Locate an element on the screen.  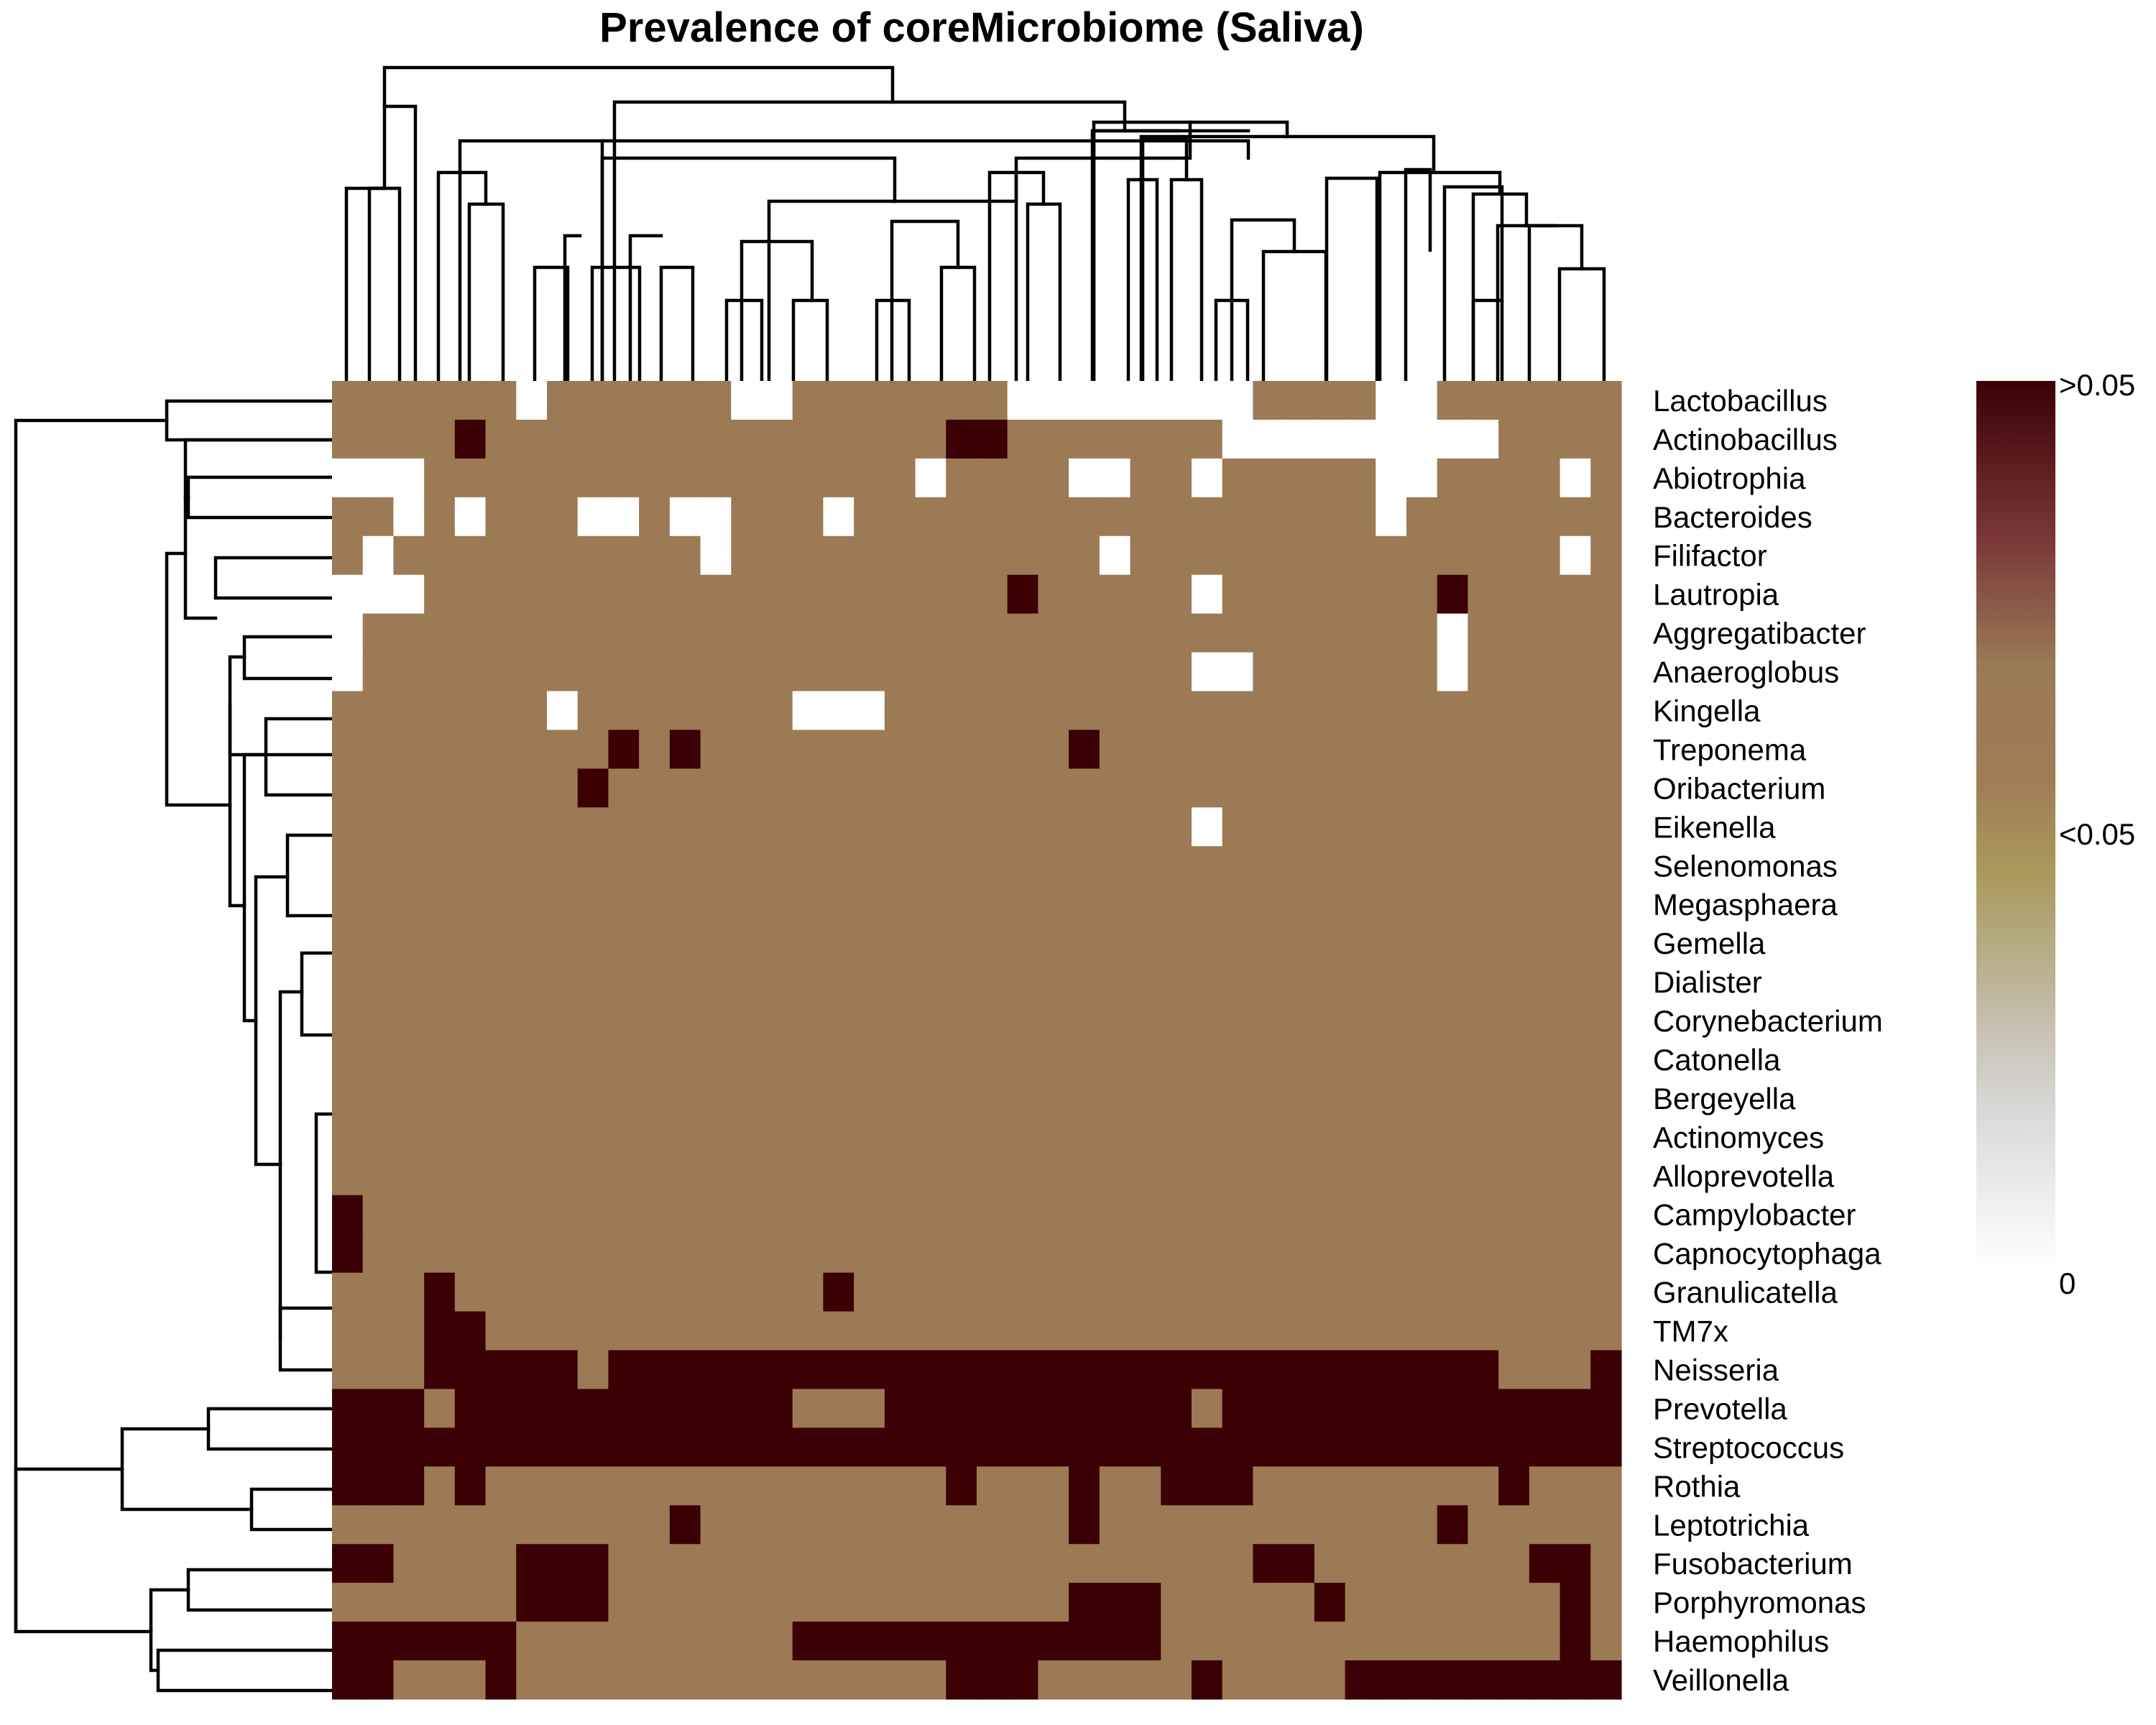
dendrogram-branch is located at coordinates (1473, 284).